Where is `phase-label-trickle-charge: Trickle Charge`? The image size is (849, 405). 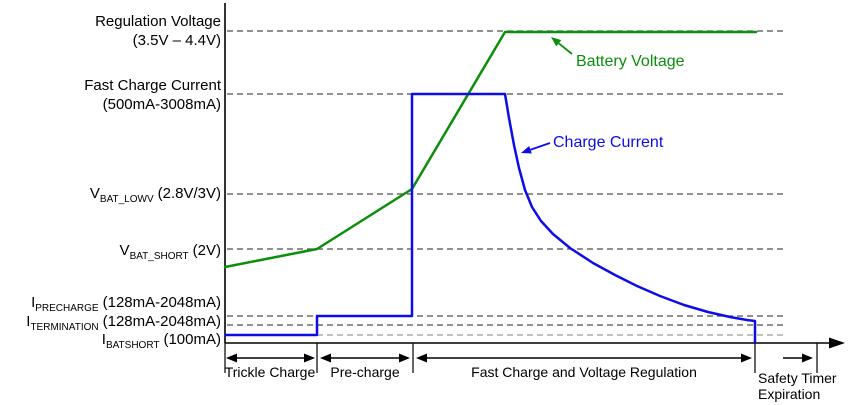
phase-label-trickle-charge: Trickle Charge is located at coordinates (270, 372).